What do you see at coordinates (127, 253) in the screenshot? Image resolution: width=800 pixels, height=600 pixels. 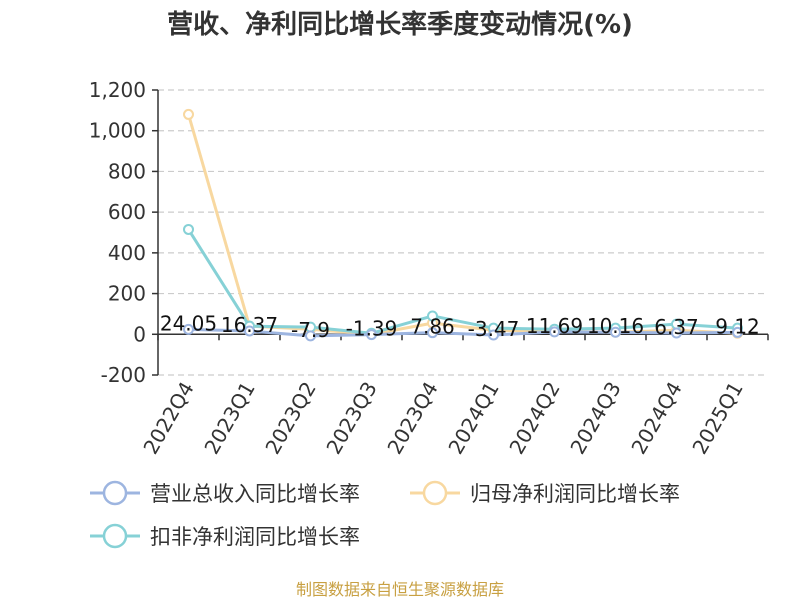 I see `y-tick-label: 400` at bounding box center [127, 253].